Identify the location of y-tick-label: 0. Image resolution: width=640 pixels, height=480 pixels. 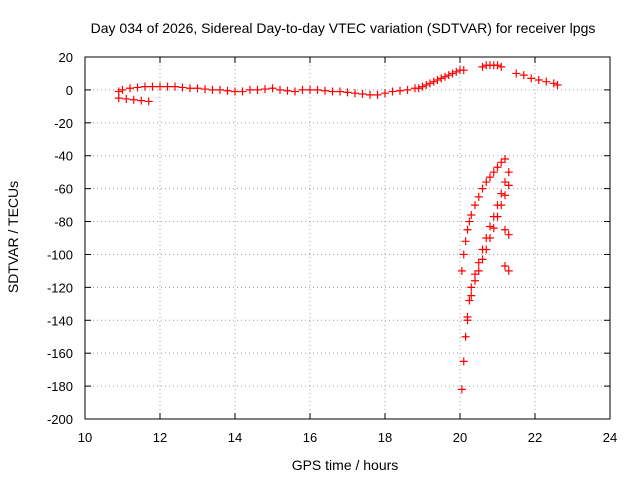
(69, 90).